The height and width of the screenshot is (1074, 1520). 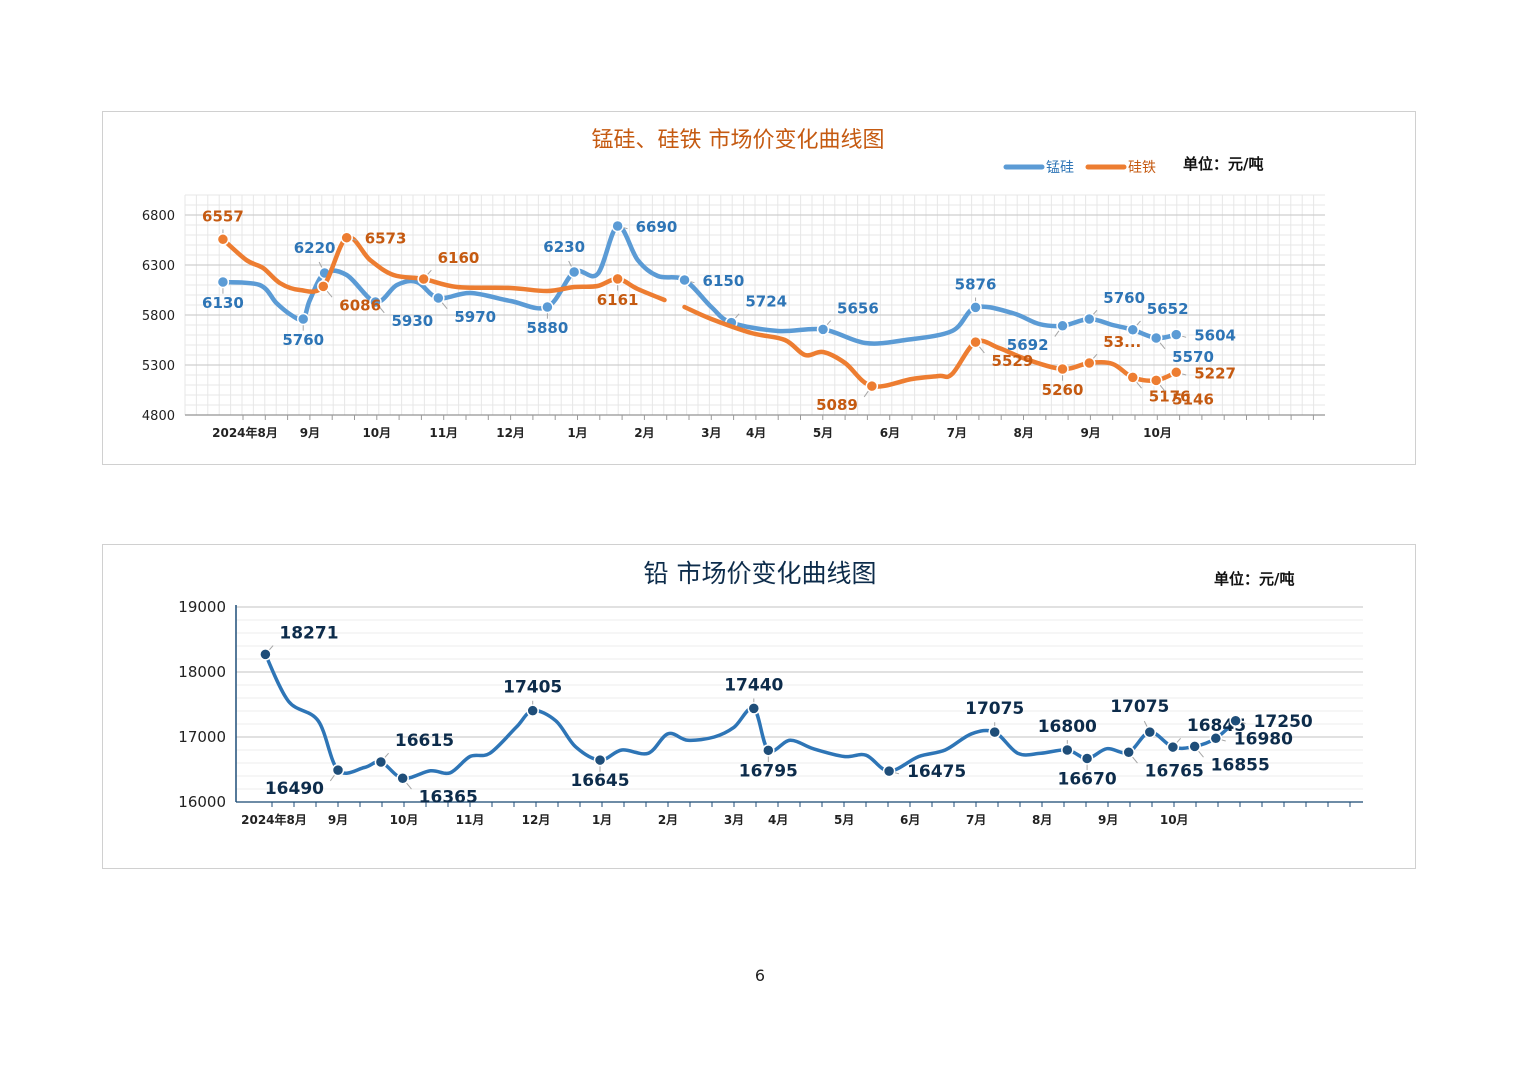 What do you see at coordinates (1168, 309) in the screenshot?
I see `undefined-data-label: 5652` at bounding box center [1168, 309].